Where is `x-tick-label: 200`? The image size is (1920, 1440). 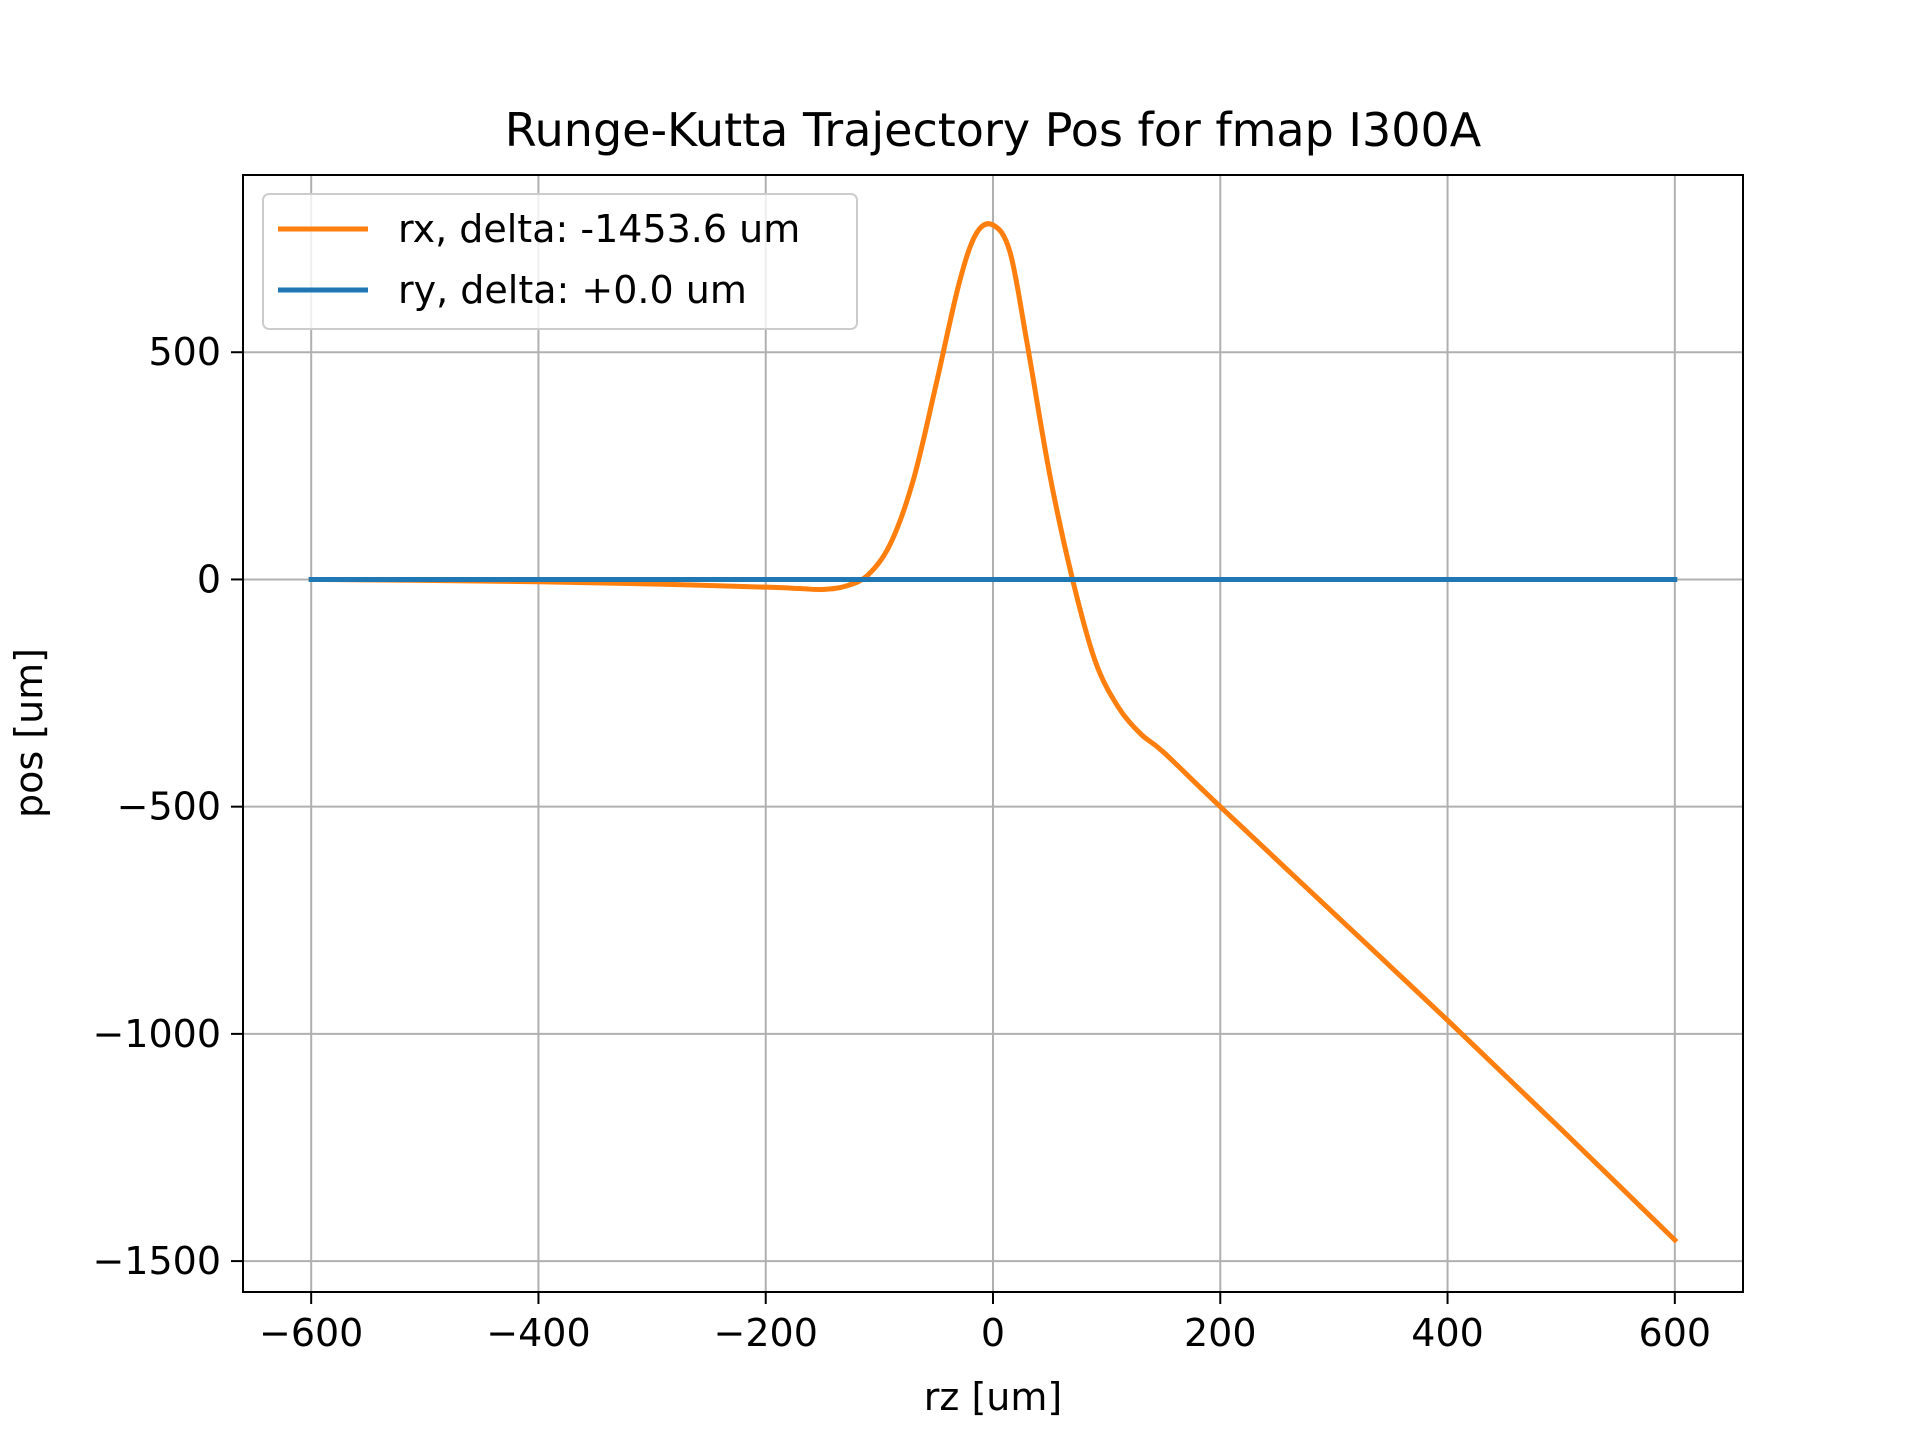 x-tick-label: 200 is located at coordinates (1220, 1333).